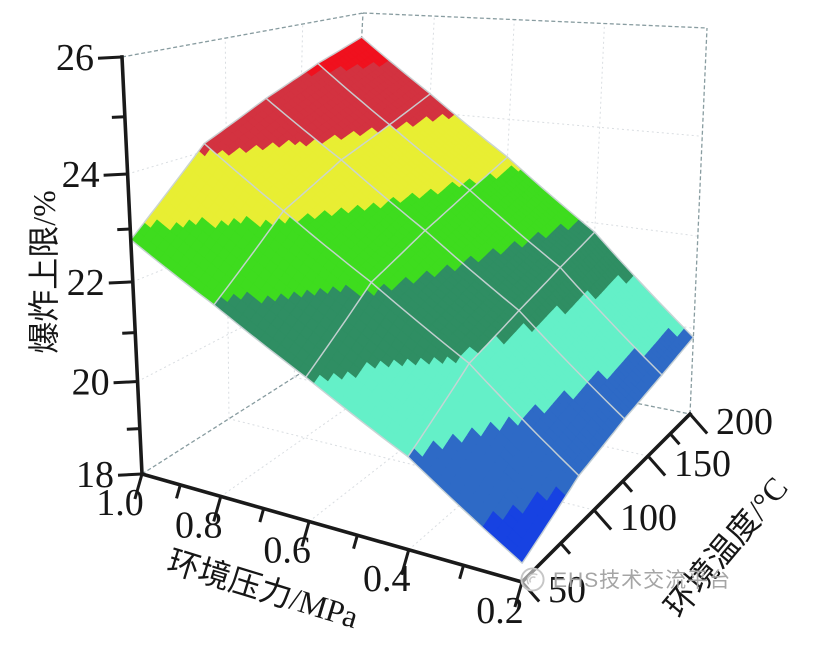  I want to click on temperature-axis-tick-label: 200, so click(744, 422).